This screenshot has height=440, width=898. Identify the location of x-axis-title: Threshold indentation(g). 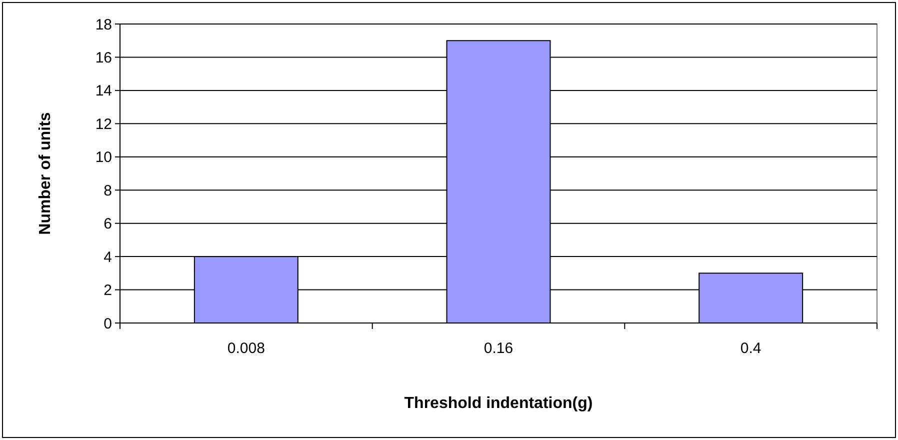
(498, 403).